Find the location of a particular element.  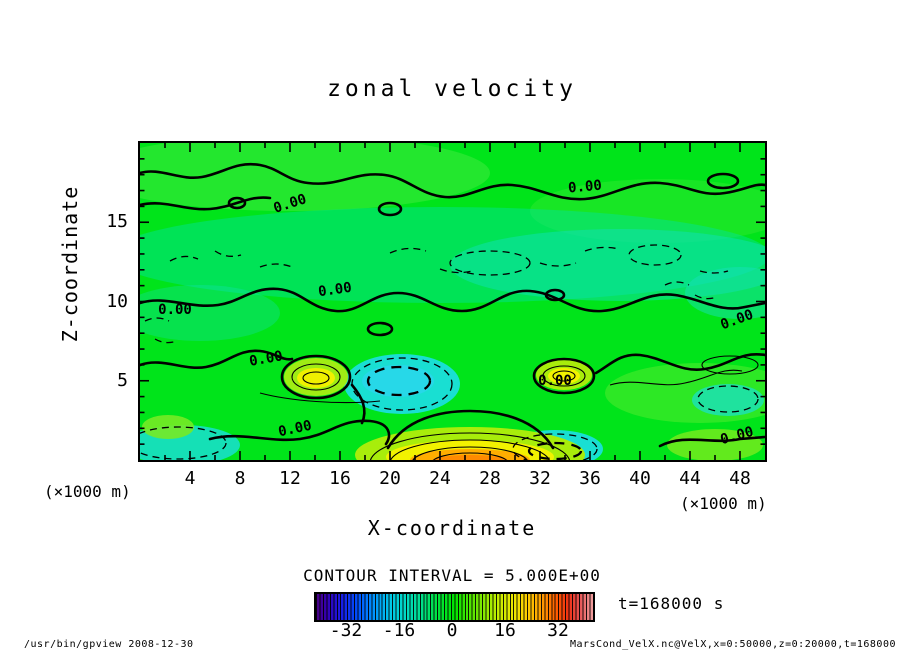

colorbar-tick-label: -32 is located at coordinates (346, 630).